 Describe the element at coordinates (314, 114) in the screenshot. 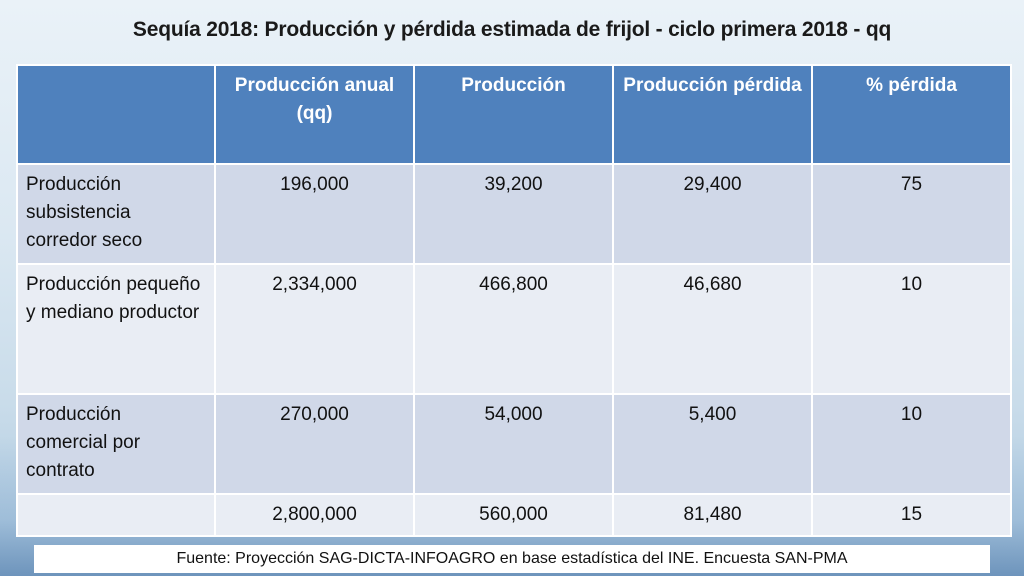

I see `header-annual-production: Producción anual (qq)` at that location.